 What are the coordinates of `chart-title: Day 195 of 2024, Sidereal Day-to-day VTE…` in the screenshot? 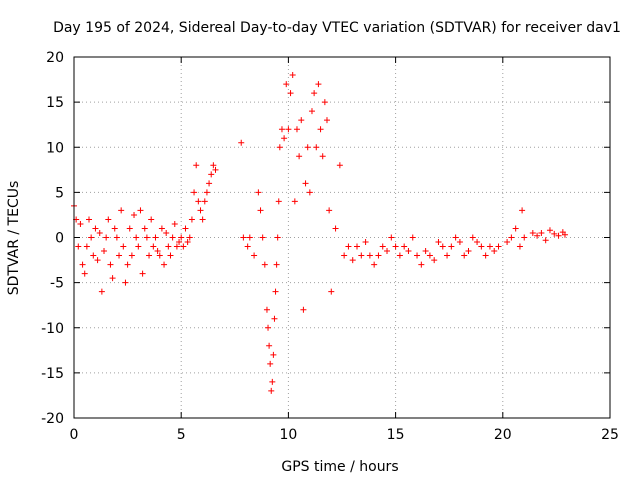 It's located at (337, 28).